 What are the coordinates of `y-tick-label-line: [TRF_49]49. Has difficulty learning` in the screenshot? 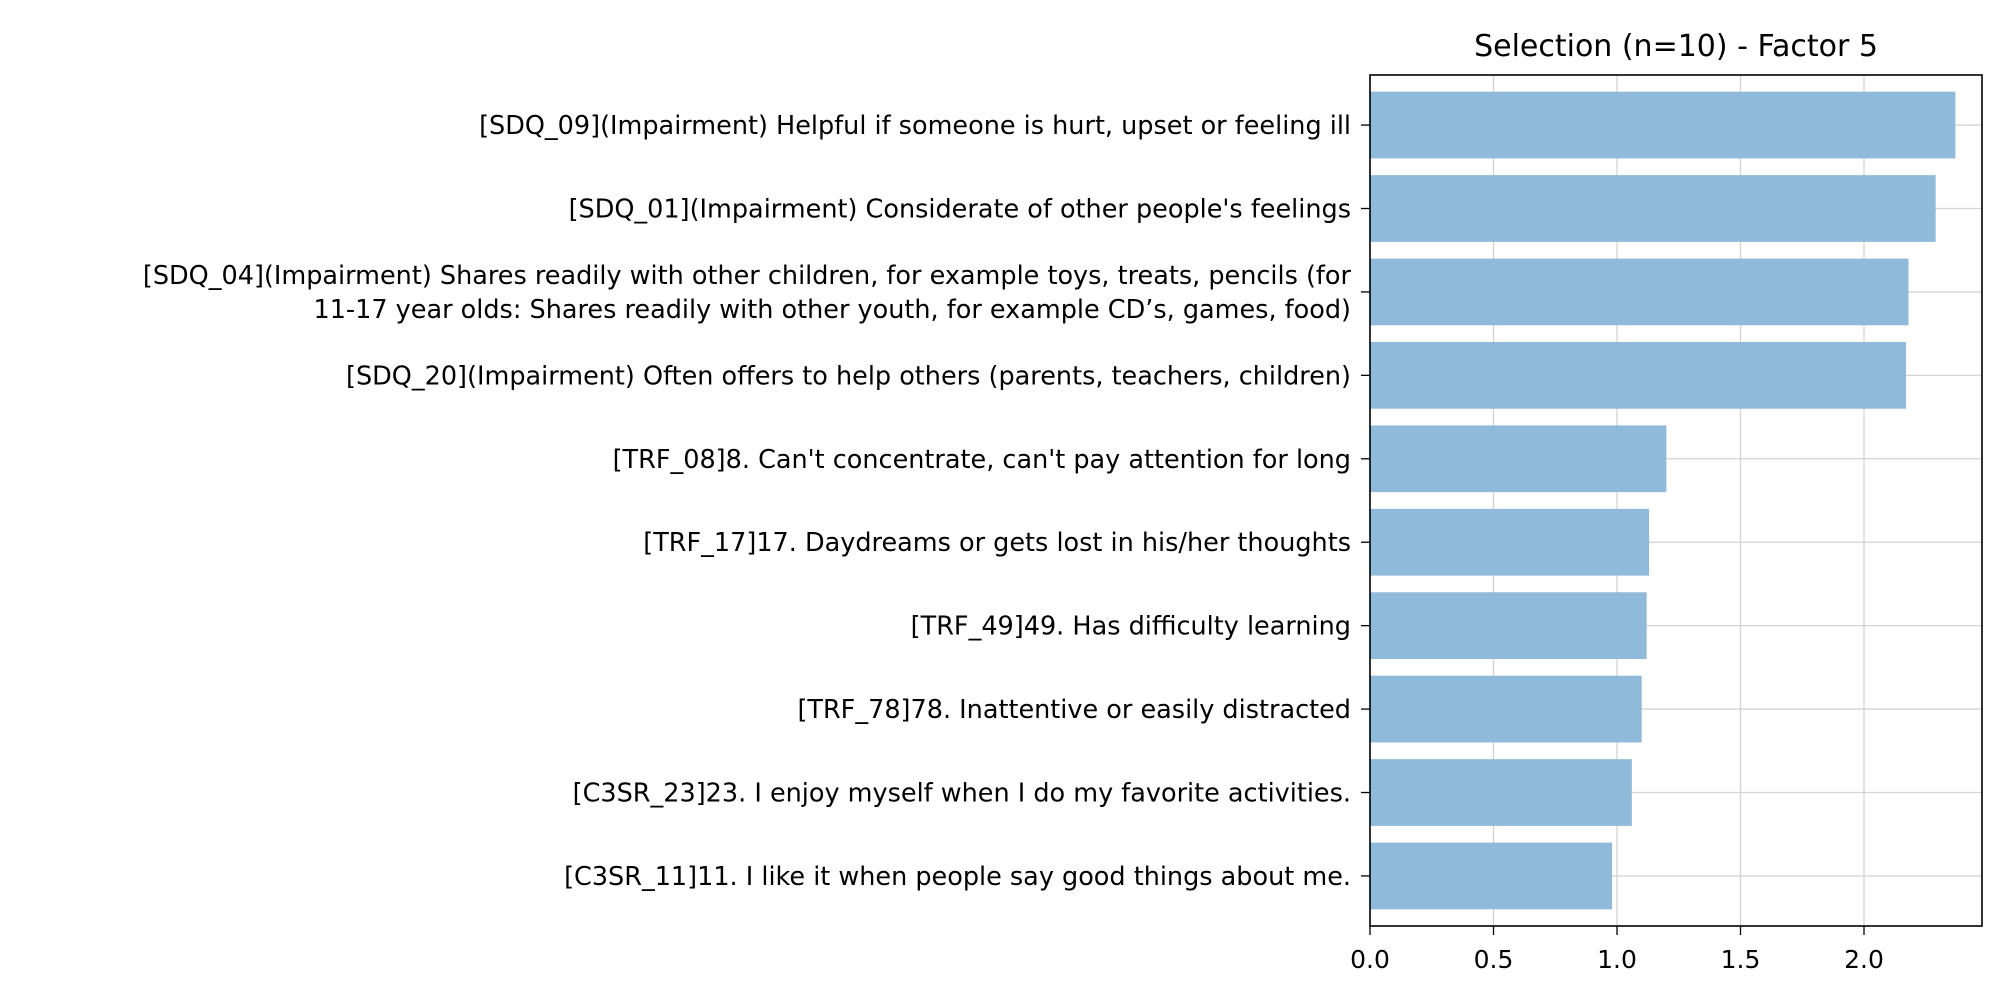 It's located at (1131, 627).